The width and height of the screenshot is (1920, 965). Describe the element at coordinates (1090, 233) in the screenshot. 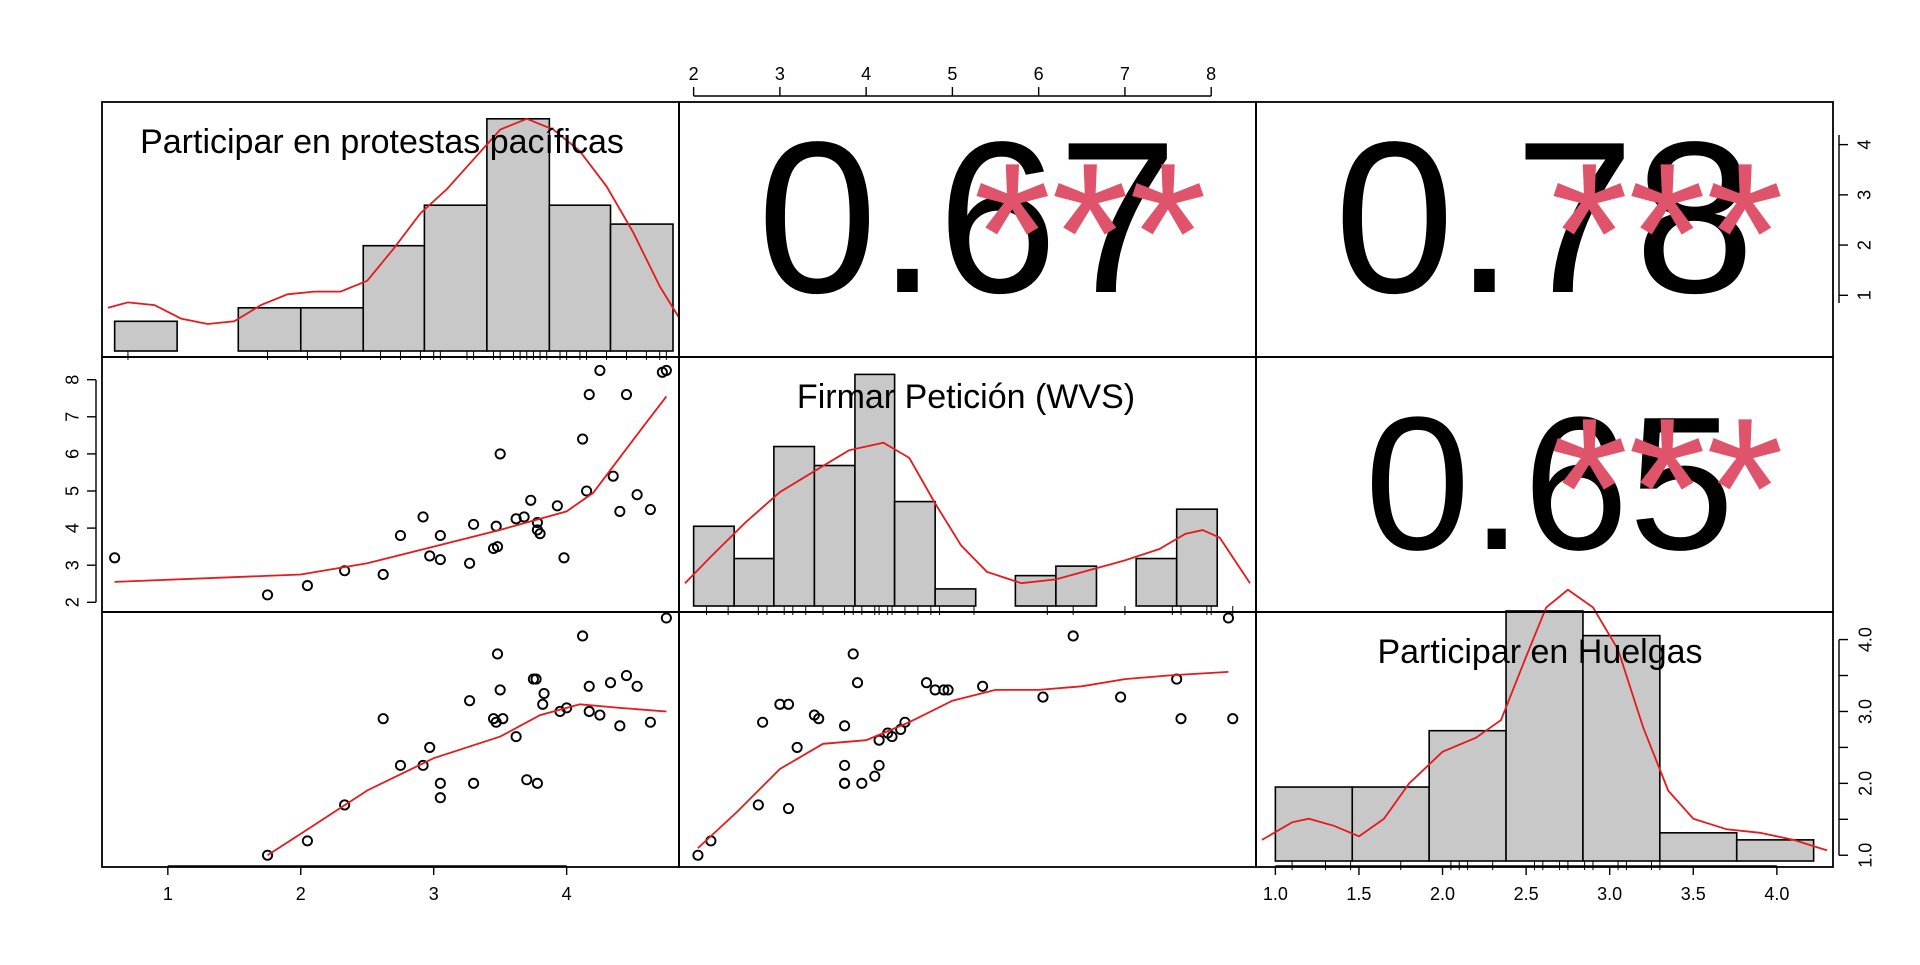

I see `significance-stars-0: ***` at that location.